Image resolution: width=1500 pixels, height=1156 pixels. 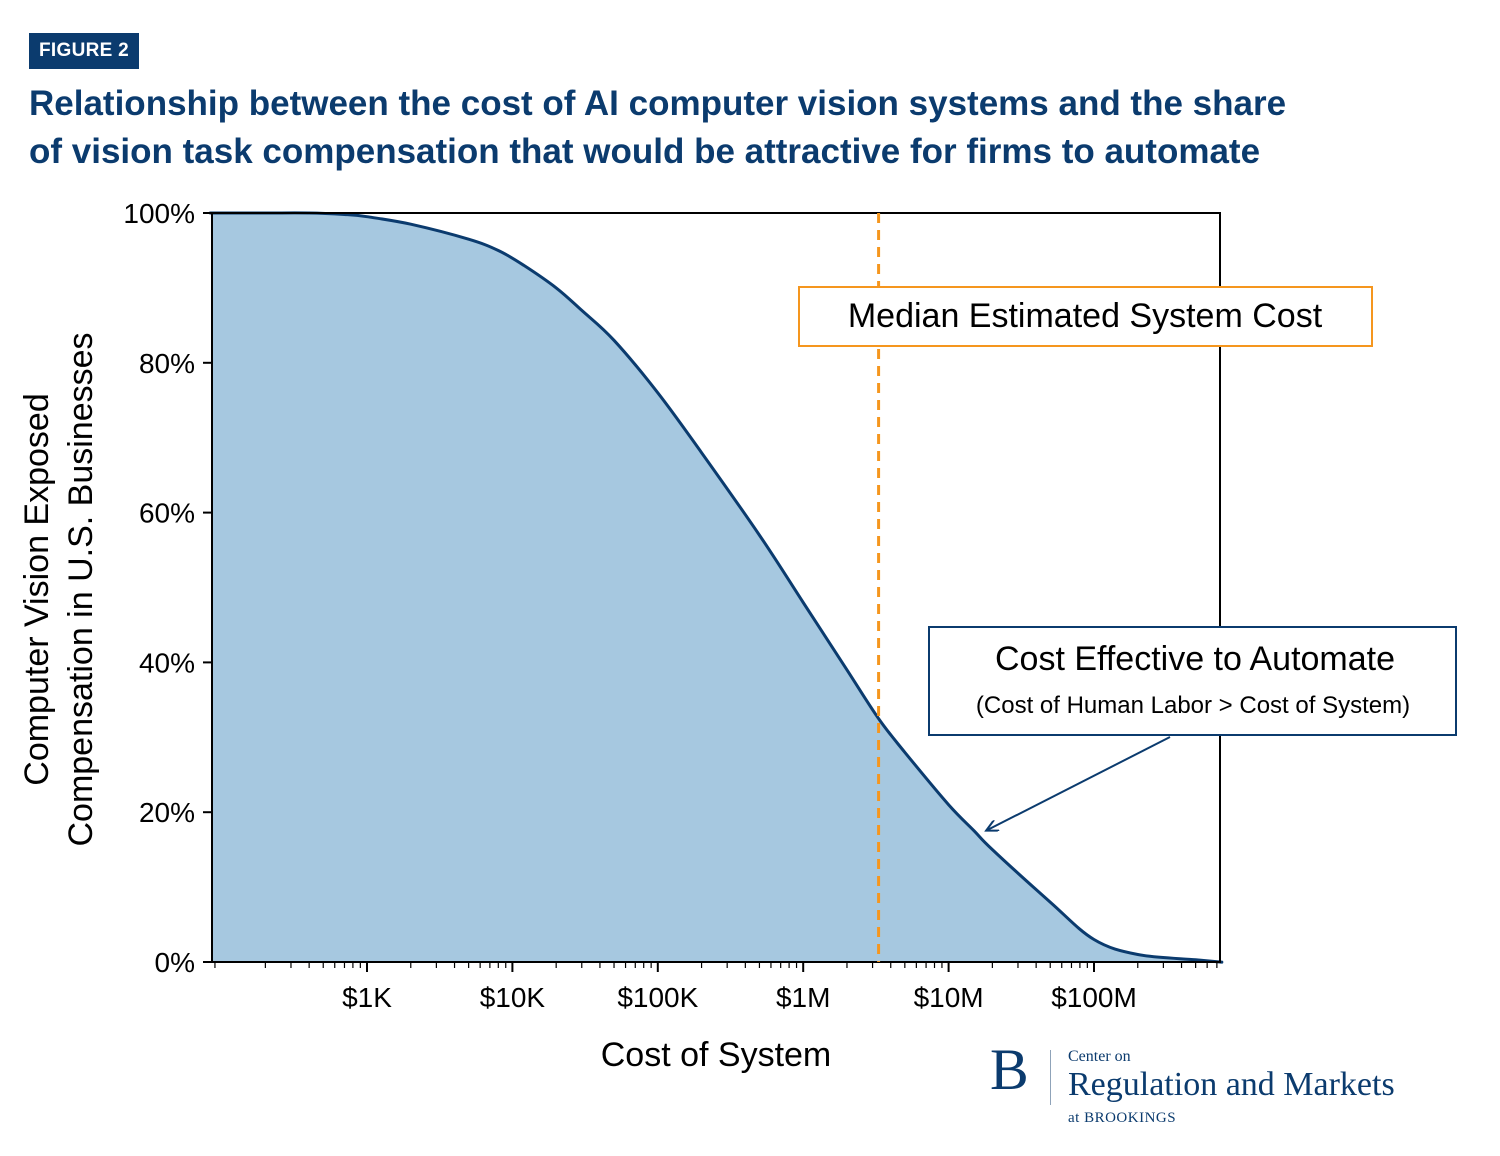 What do you see at coordinates (167, 812) in the screenshot?
I see `y-tick-label: 20%` at bounding box center [167, 812].